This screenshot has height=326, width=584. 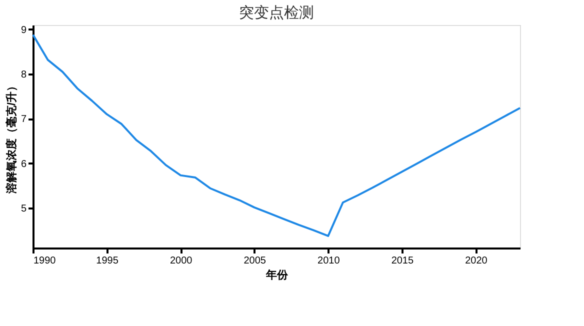 I want to click on x-tick-label: 2000, so click(x=181, y=261).